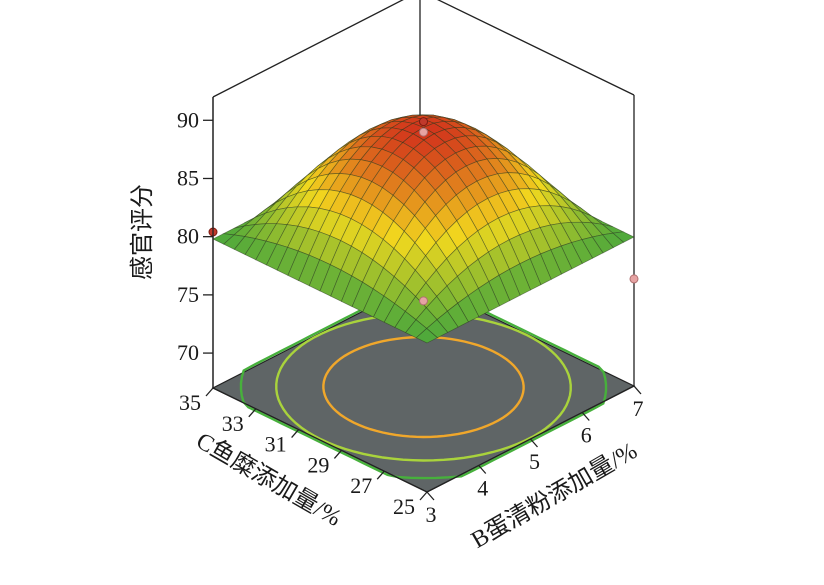 This screenshot has height=585, width=824. Describe the element at coordinates (404, 506) in the screenshot. I see `y-tick-label: 25` at that location.